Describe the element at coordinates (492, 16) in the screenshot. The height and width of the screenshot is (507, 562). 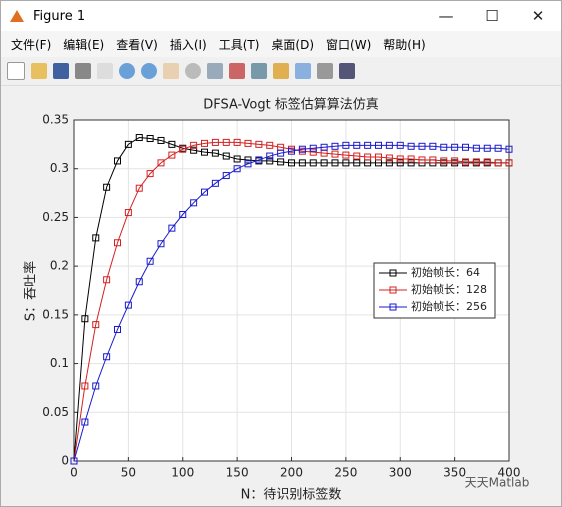
I see `maximize-button: ☐` at that location.